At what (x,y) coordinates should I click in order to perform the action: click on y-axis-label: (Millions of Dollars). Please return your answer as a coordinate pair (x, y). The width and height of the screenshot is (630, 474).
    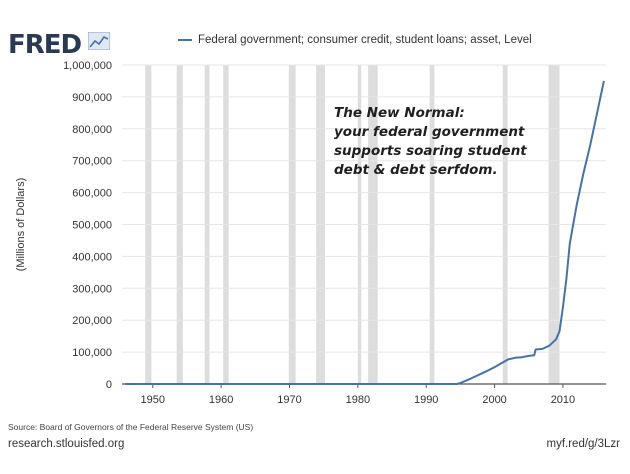
    Looking at the image, I should click on (21, 225).